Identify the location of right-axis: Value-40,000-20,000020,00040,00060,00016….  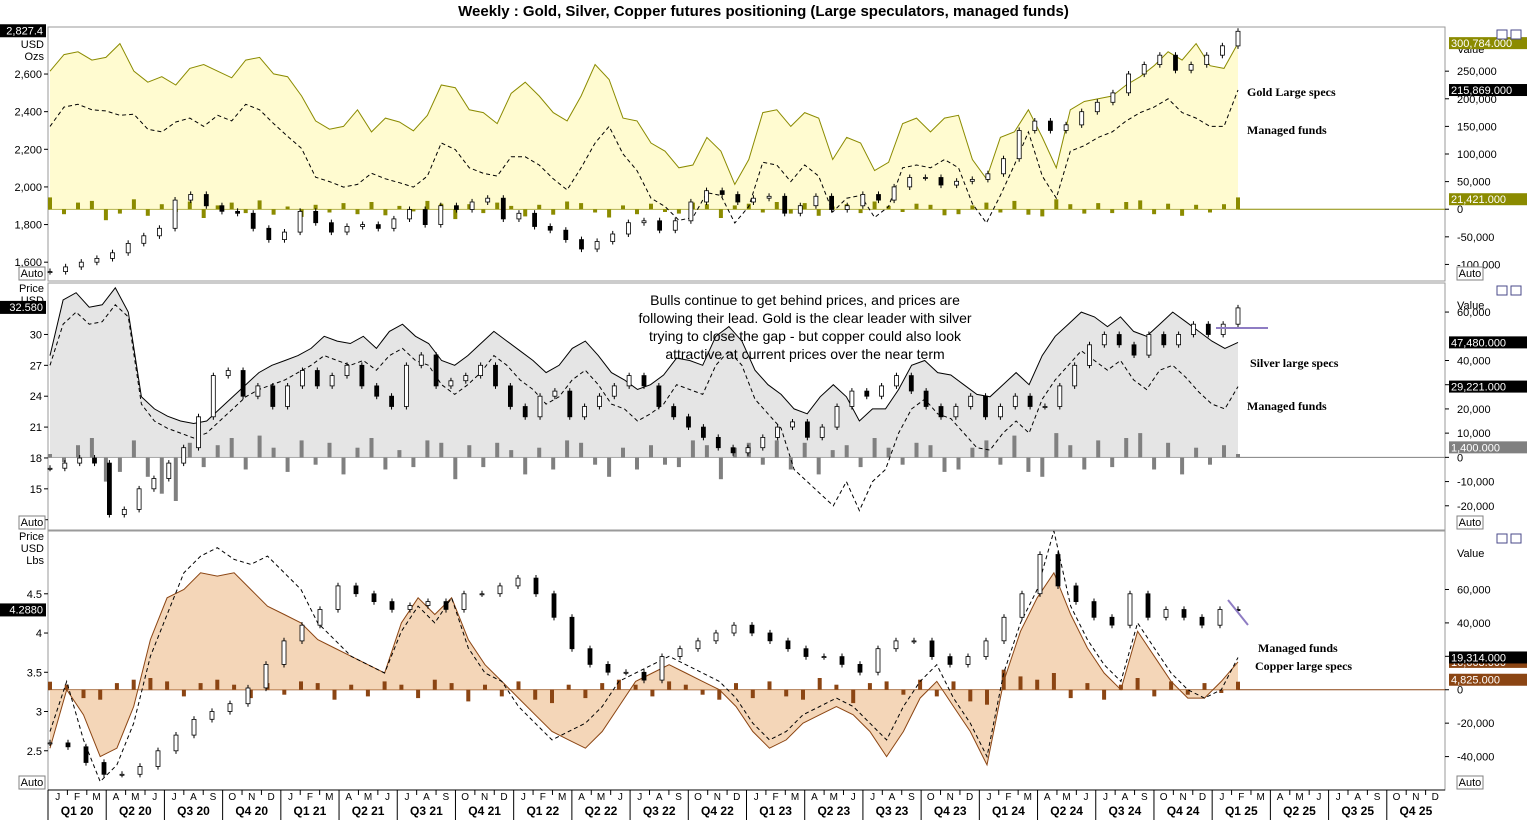
(1486, 661).